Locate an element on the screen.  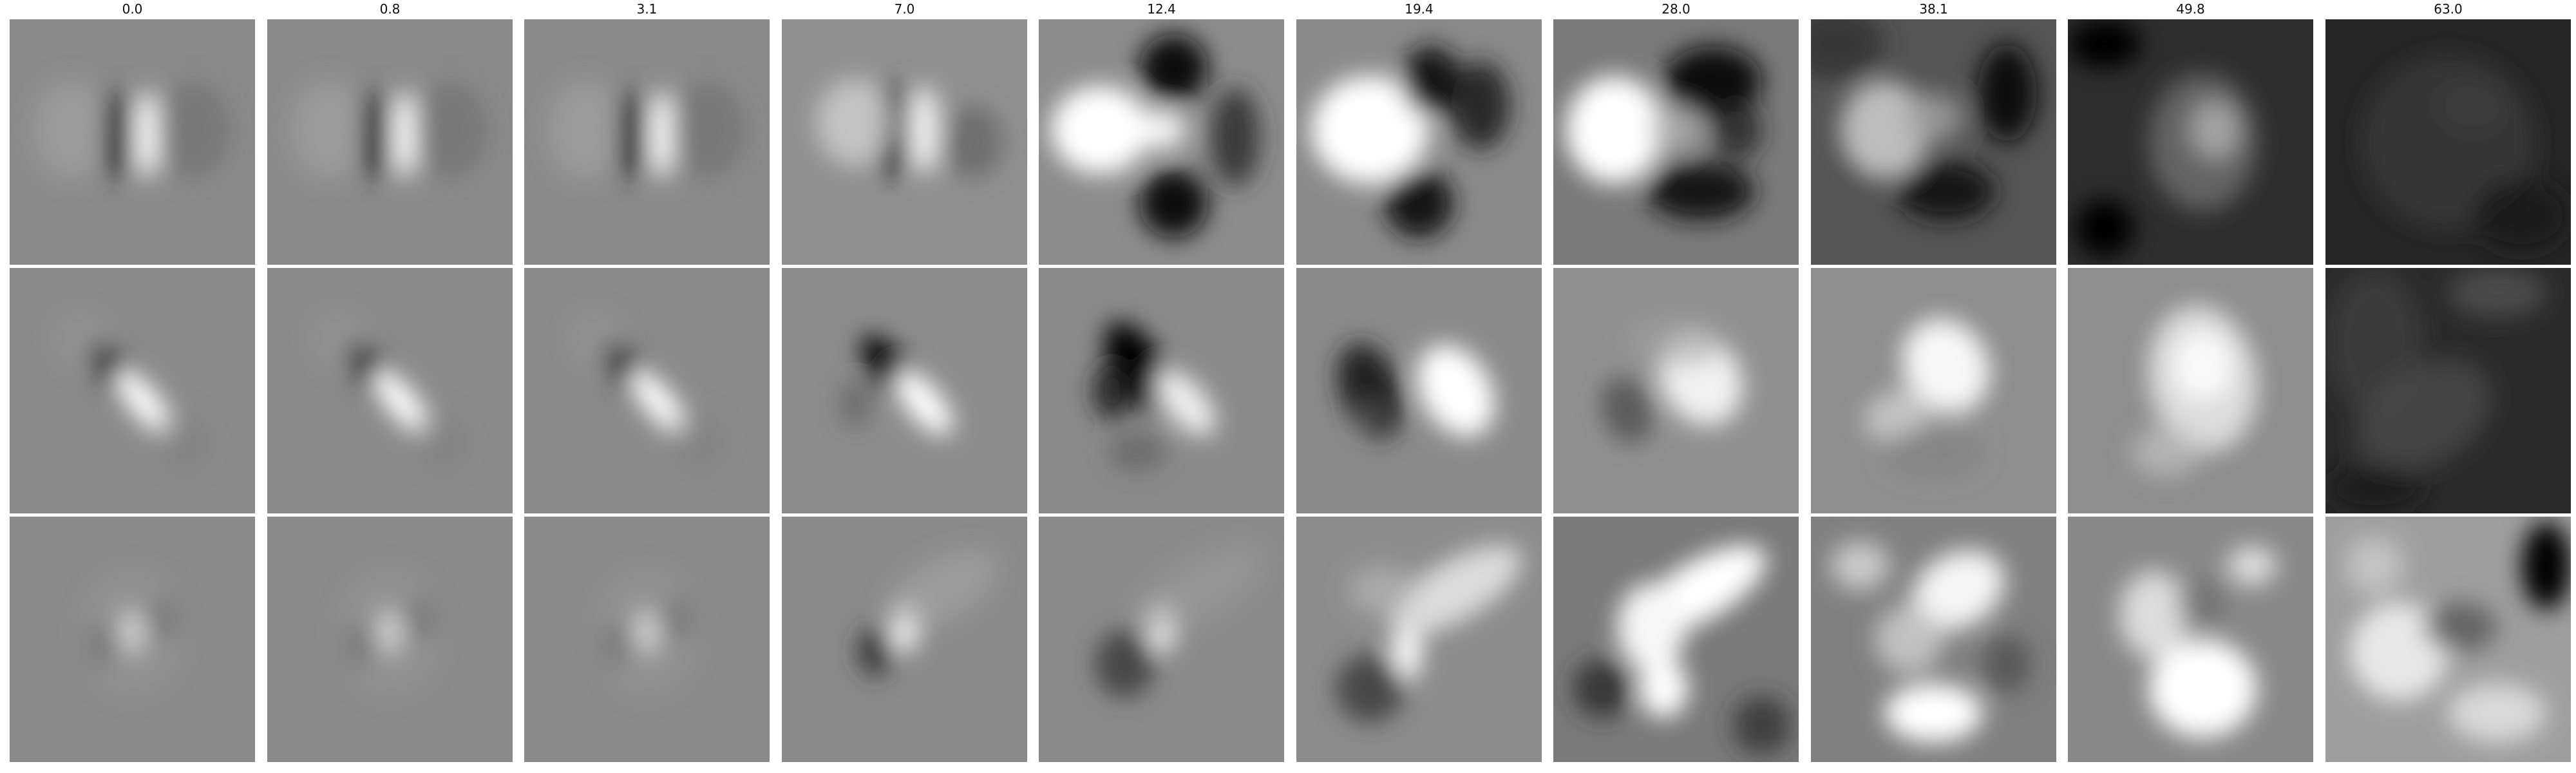
column-title: 0.0 is located at coordinates (132, 9).